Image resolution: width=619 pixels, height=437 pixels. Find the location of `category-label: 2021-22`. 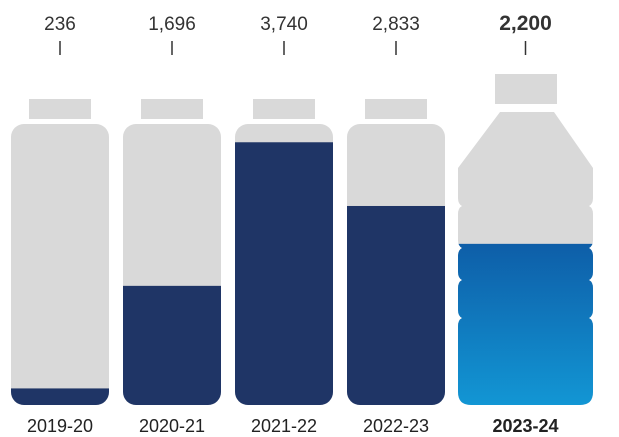

category-label: 2021-22 is located at coordinates (284, 426).